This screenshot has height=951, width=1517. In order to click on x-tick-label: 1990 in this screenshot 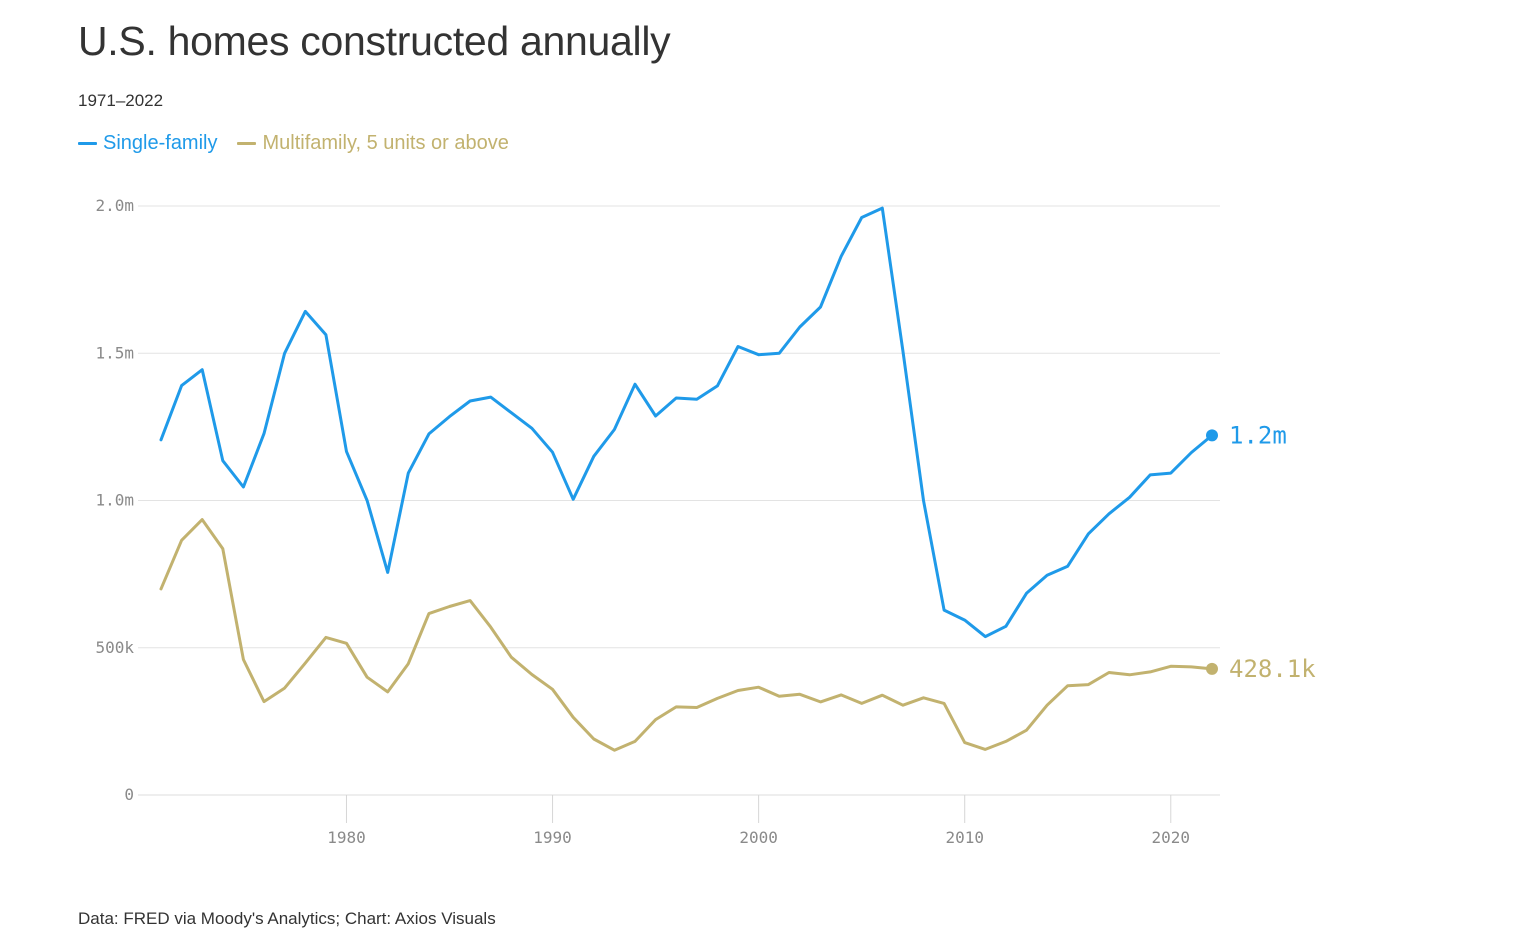, I will do `click(552, 837)`.